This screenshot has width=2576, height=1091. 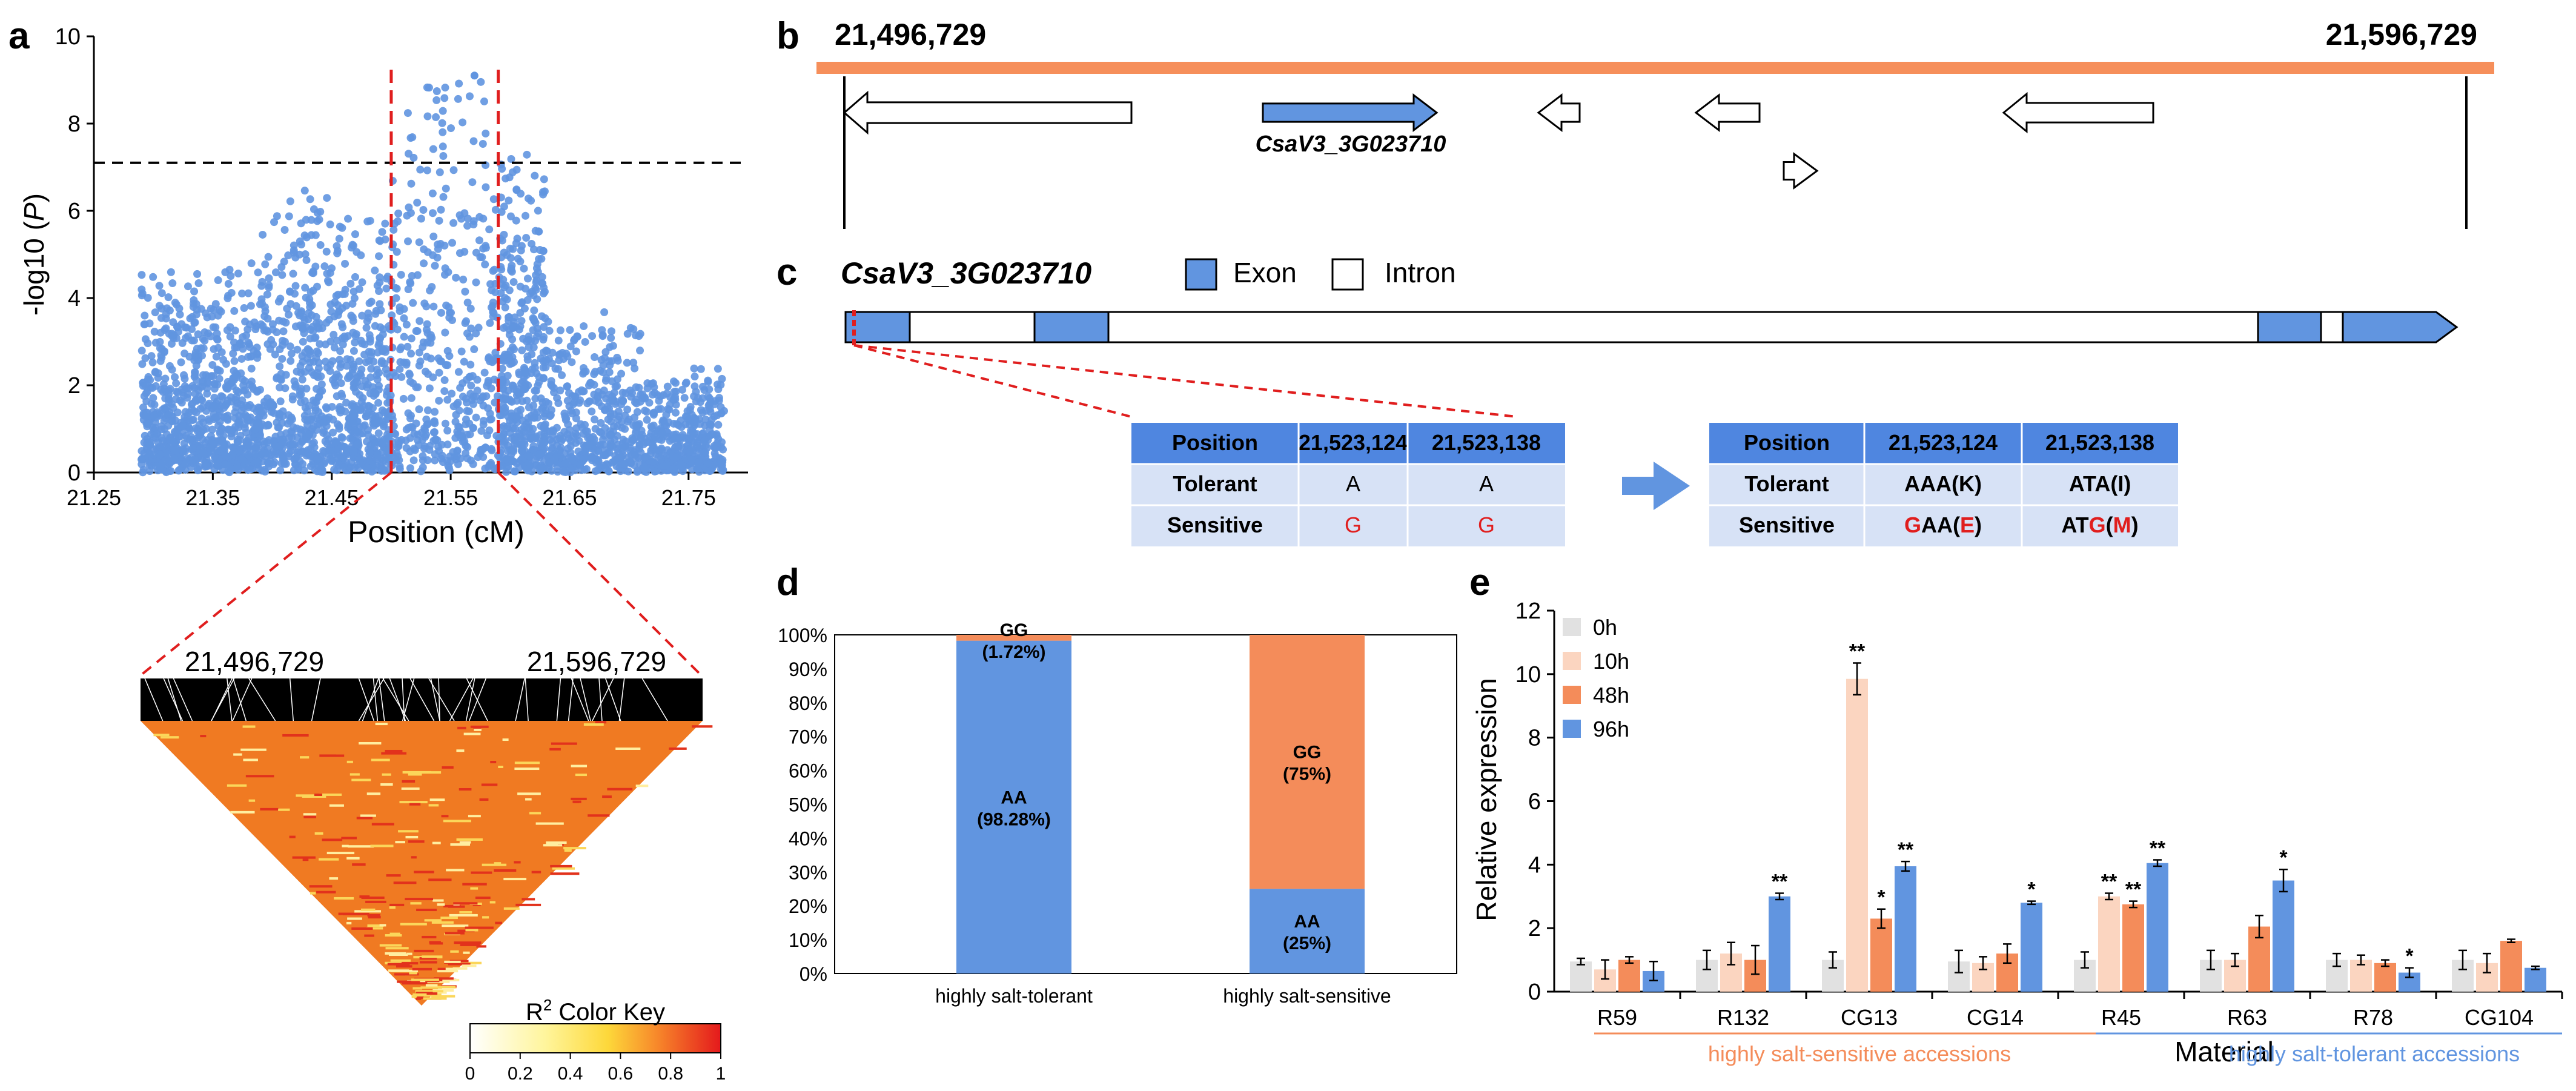 I want to click on expr-category-label: R78, so click(x=2373, y=1018).